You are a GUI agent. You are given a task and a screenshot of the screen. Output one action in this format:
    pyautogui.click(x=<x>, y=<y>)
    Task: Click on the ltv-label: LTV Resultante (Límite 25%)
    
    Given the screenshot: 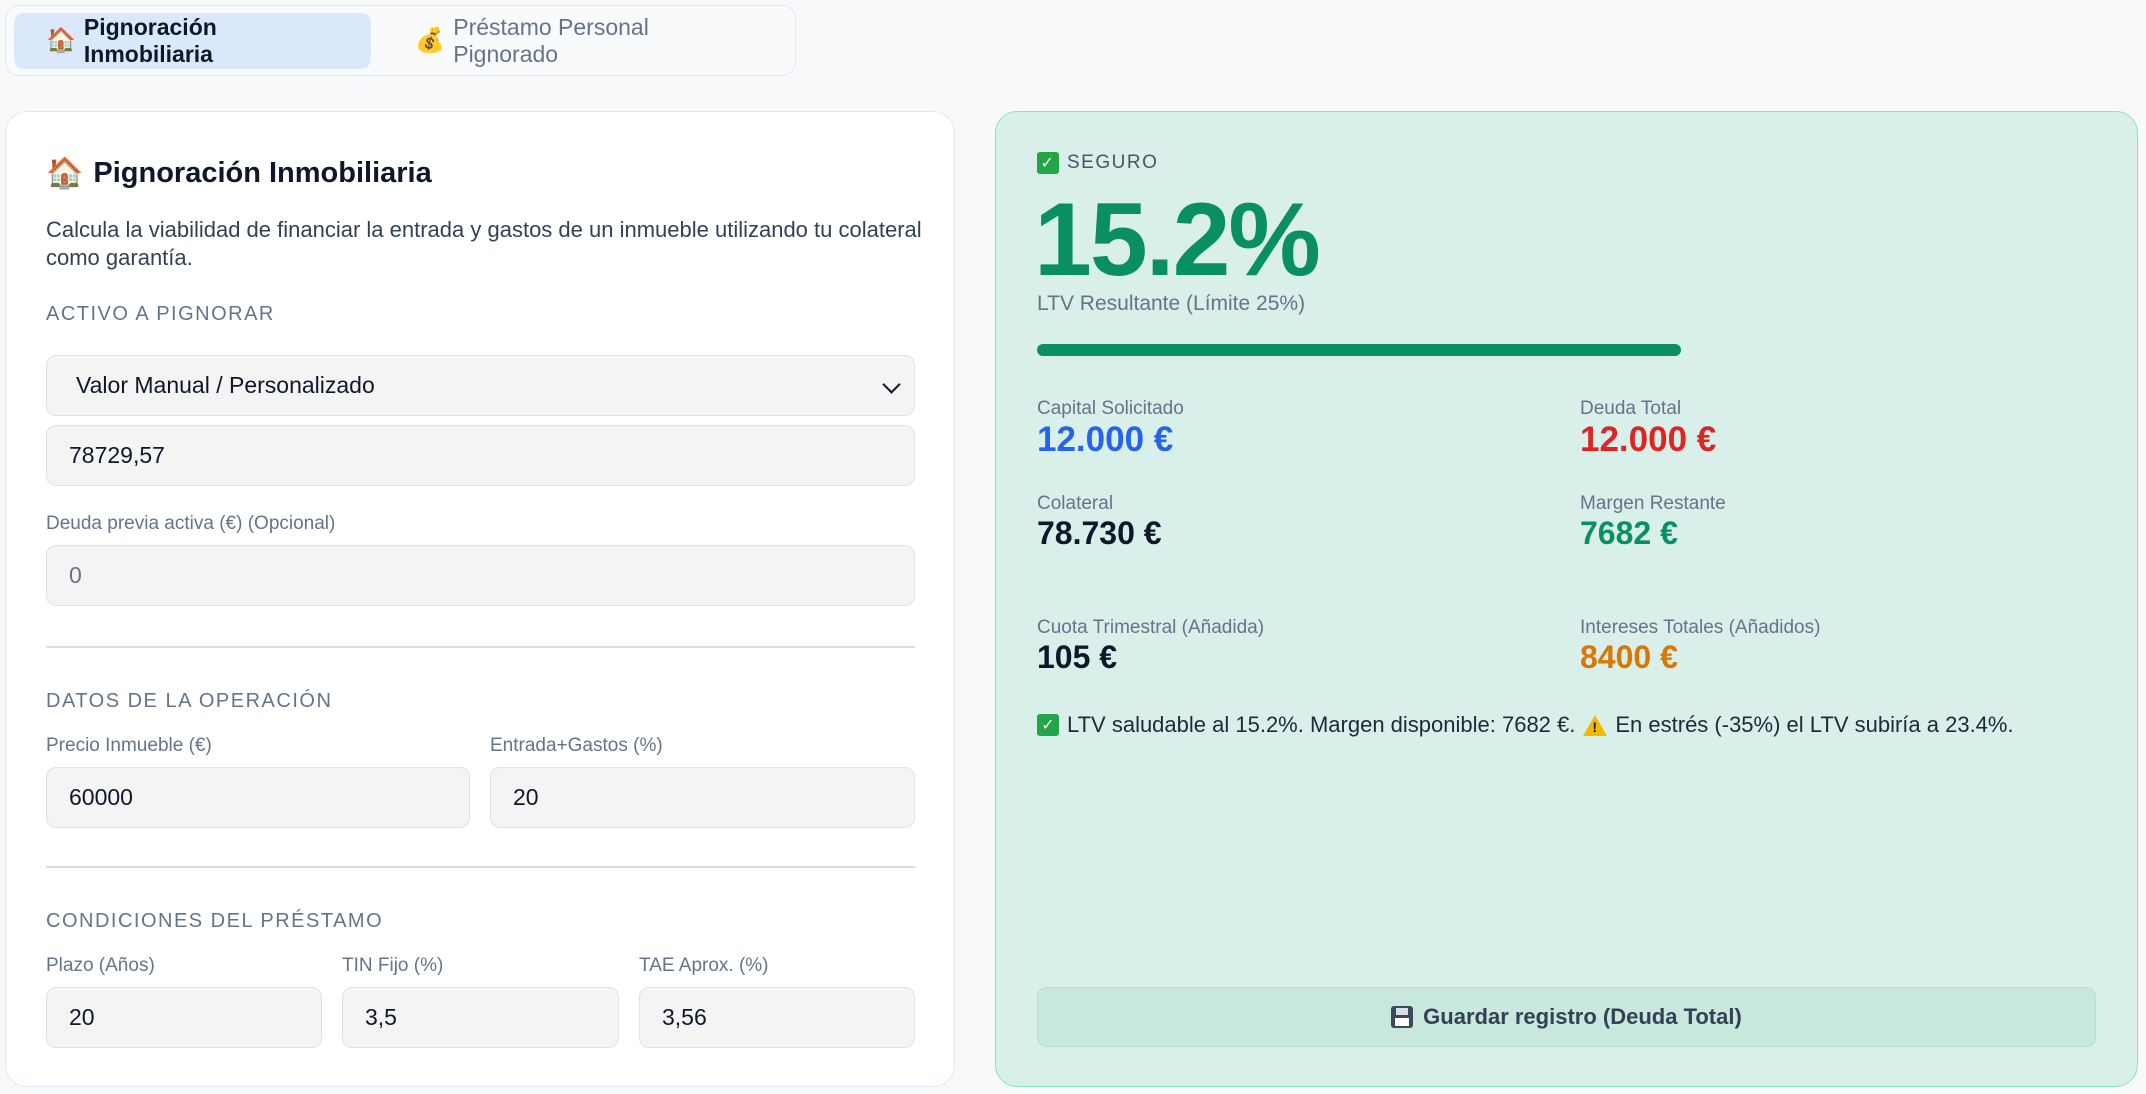 What is the action you would take?
    pyautogui.click(x=1171, y=303)
    